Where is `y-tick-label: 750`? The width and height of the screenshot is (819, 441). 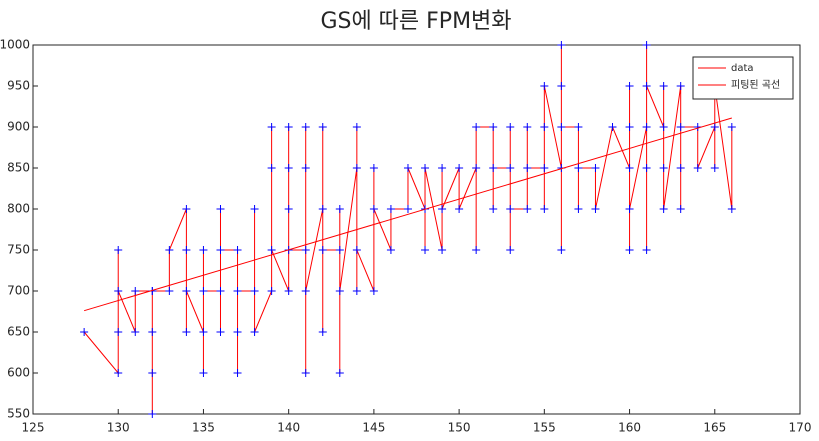
y-tick-label: 750 is located at coordinates (18, 250).